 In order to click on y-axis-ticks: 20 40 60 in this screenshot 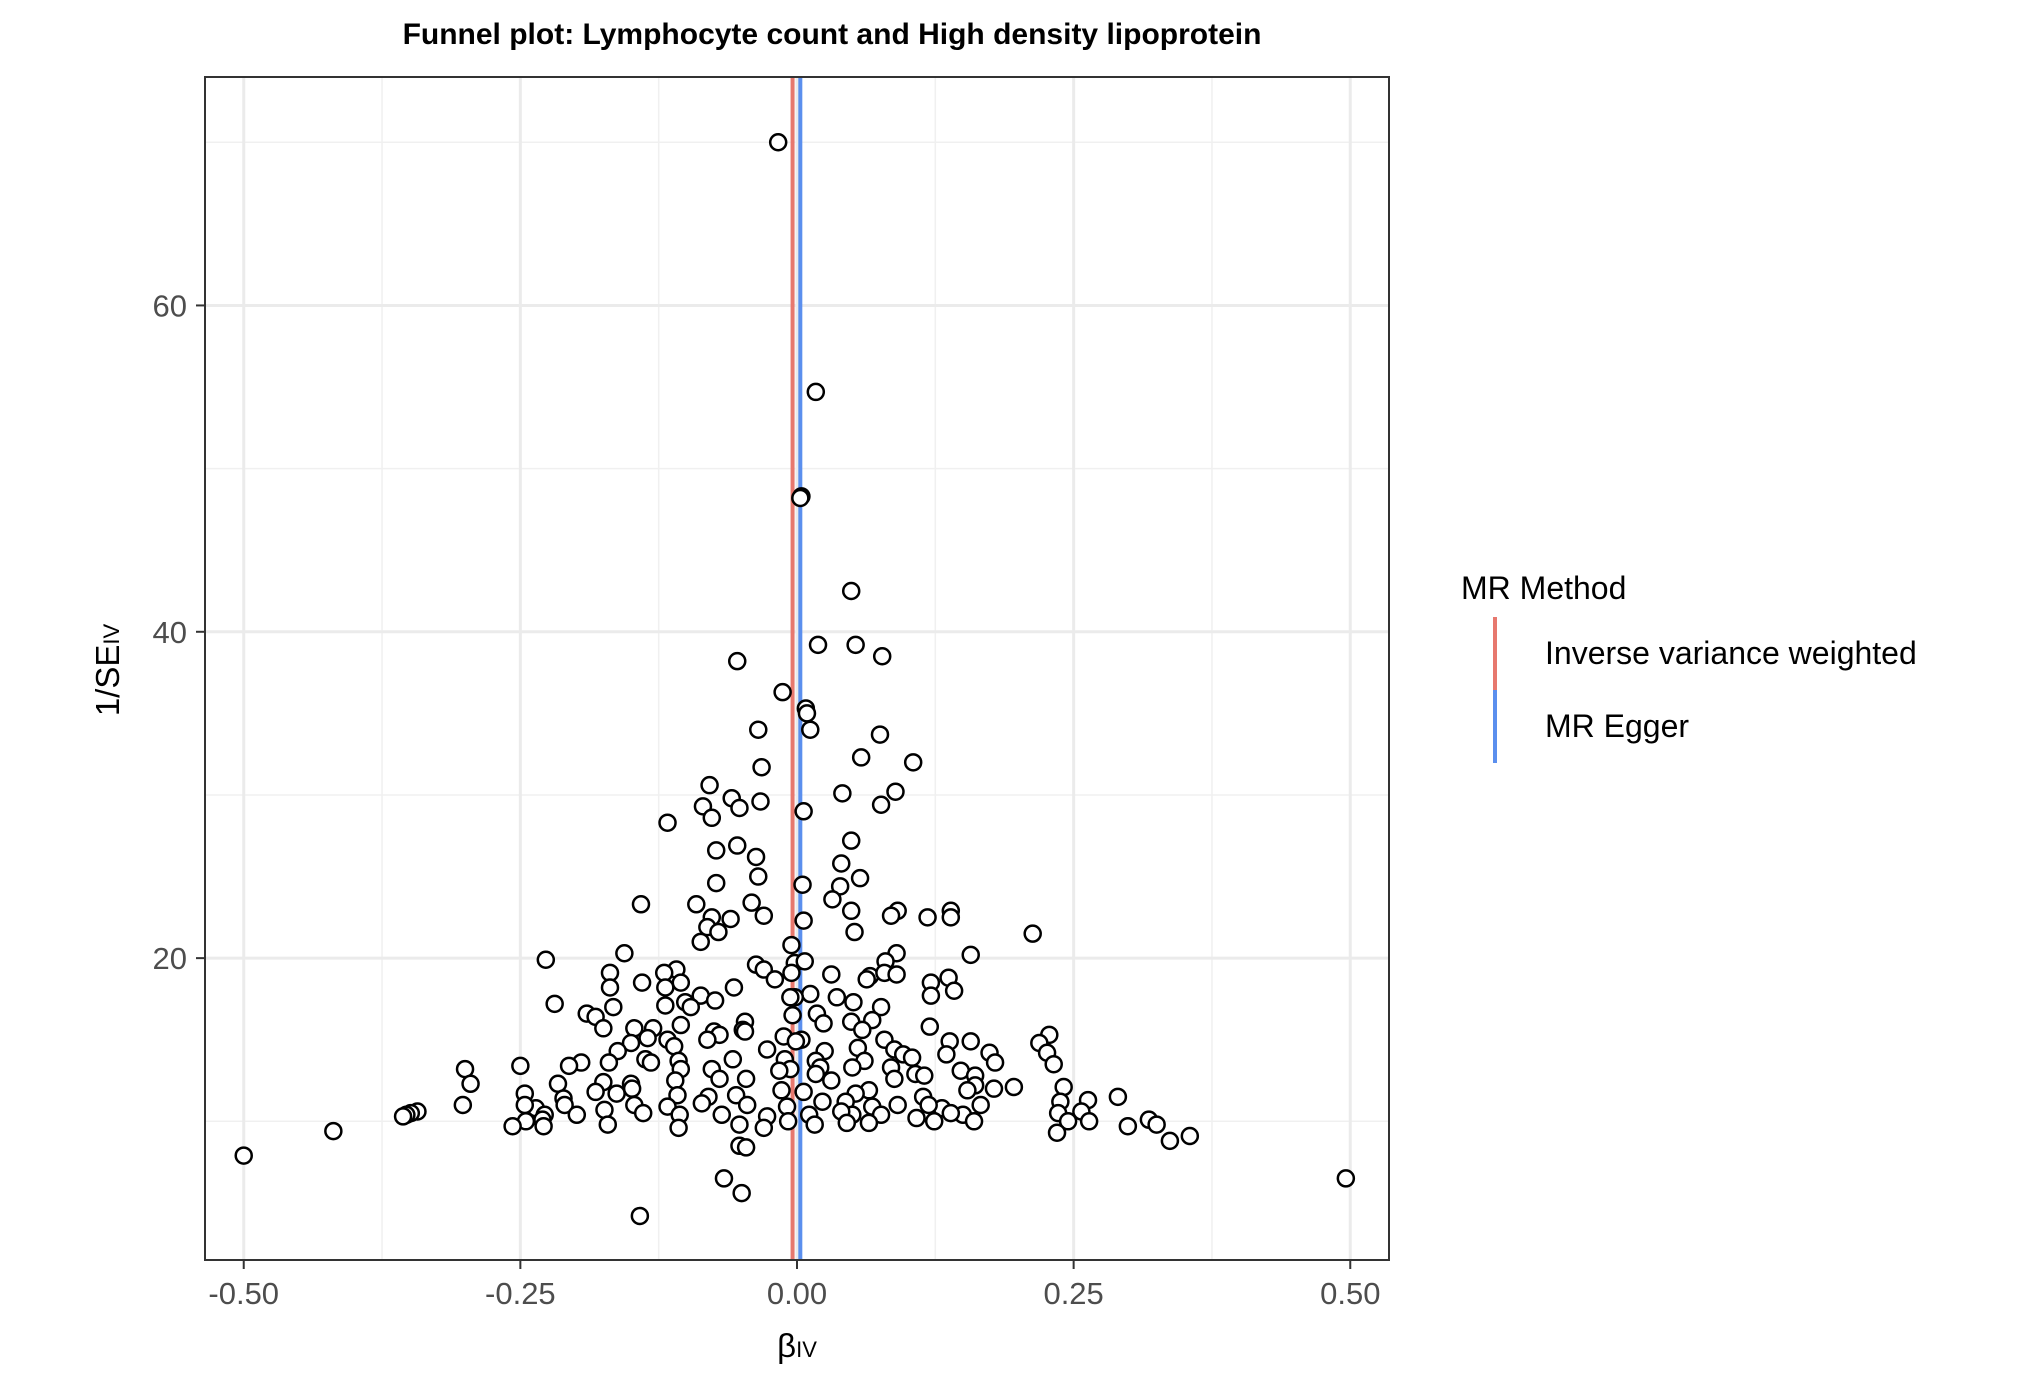, I will do `click(179, 632)`.